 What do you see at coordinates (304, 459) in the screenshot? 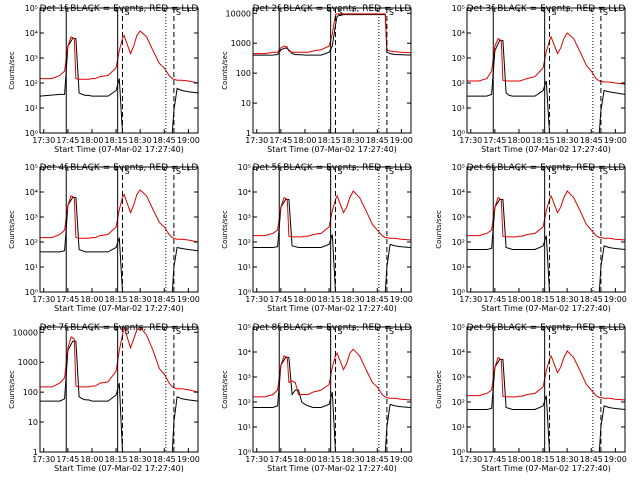
I see `x-tick-label: 18:00` at bounding box center [304, 459].